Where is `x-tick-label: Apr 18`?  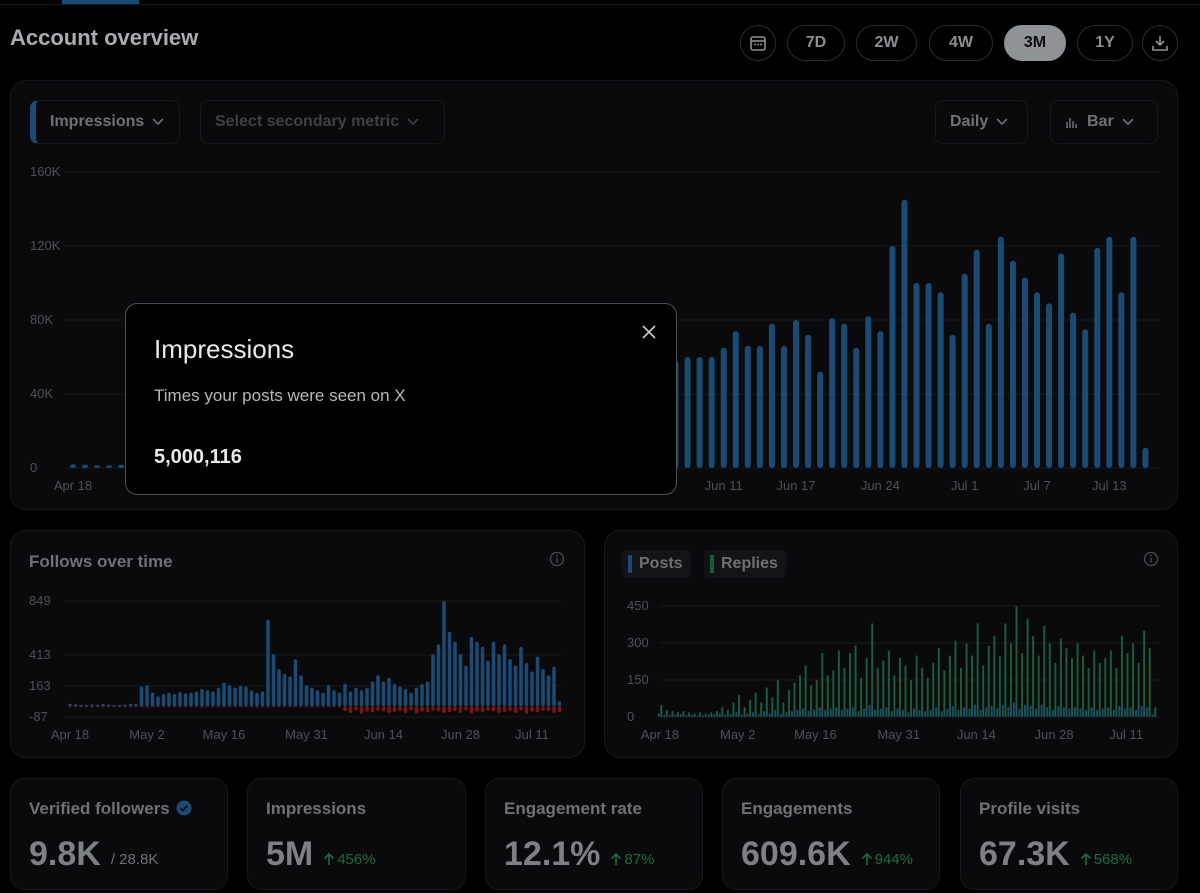
x-tick-label: Apr 18 is located at coordinates (73, 485).